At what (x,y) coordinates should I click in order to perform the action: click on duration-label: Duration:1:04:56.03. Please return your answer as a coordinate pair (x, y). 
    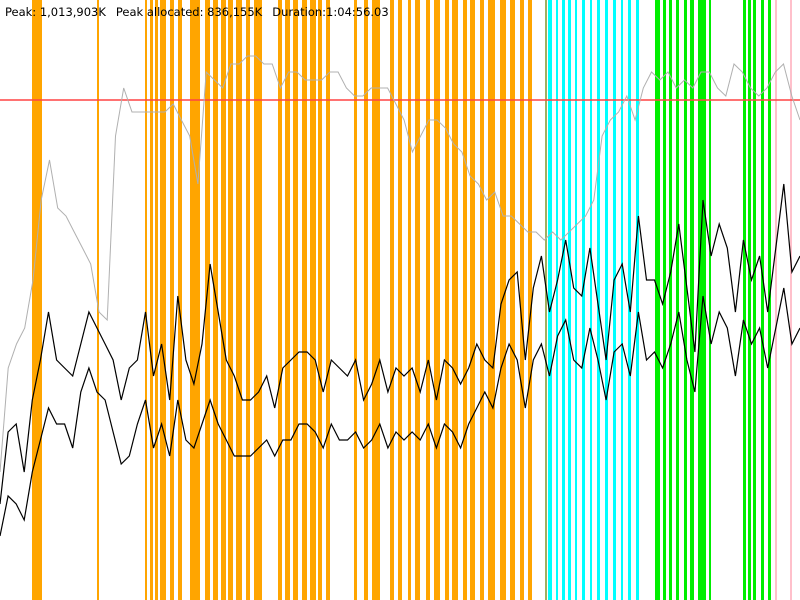
    Looking at the image, I should click on (330, 12).